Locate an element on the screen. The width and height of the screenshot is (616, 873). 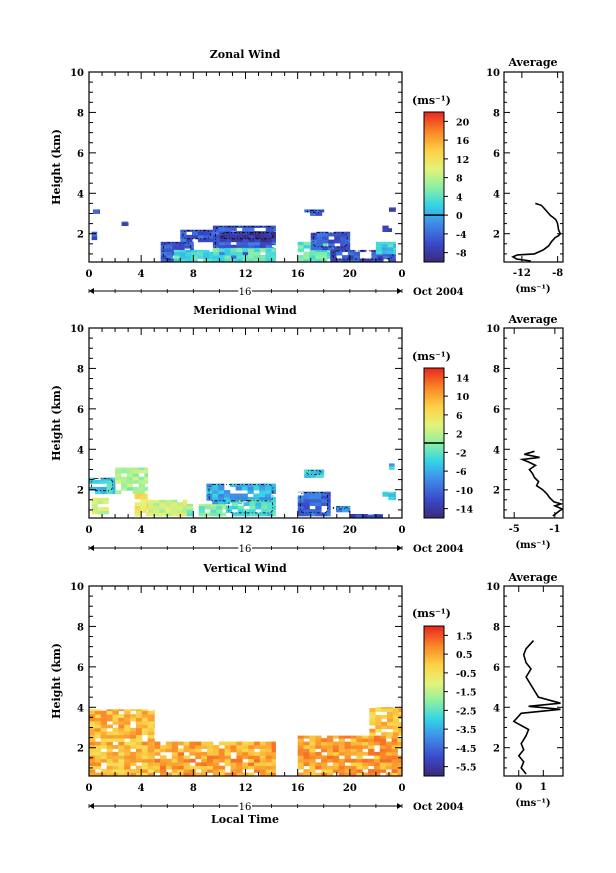
profile-x-tick-label: -1 is located at coordinates (554, 529).